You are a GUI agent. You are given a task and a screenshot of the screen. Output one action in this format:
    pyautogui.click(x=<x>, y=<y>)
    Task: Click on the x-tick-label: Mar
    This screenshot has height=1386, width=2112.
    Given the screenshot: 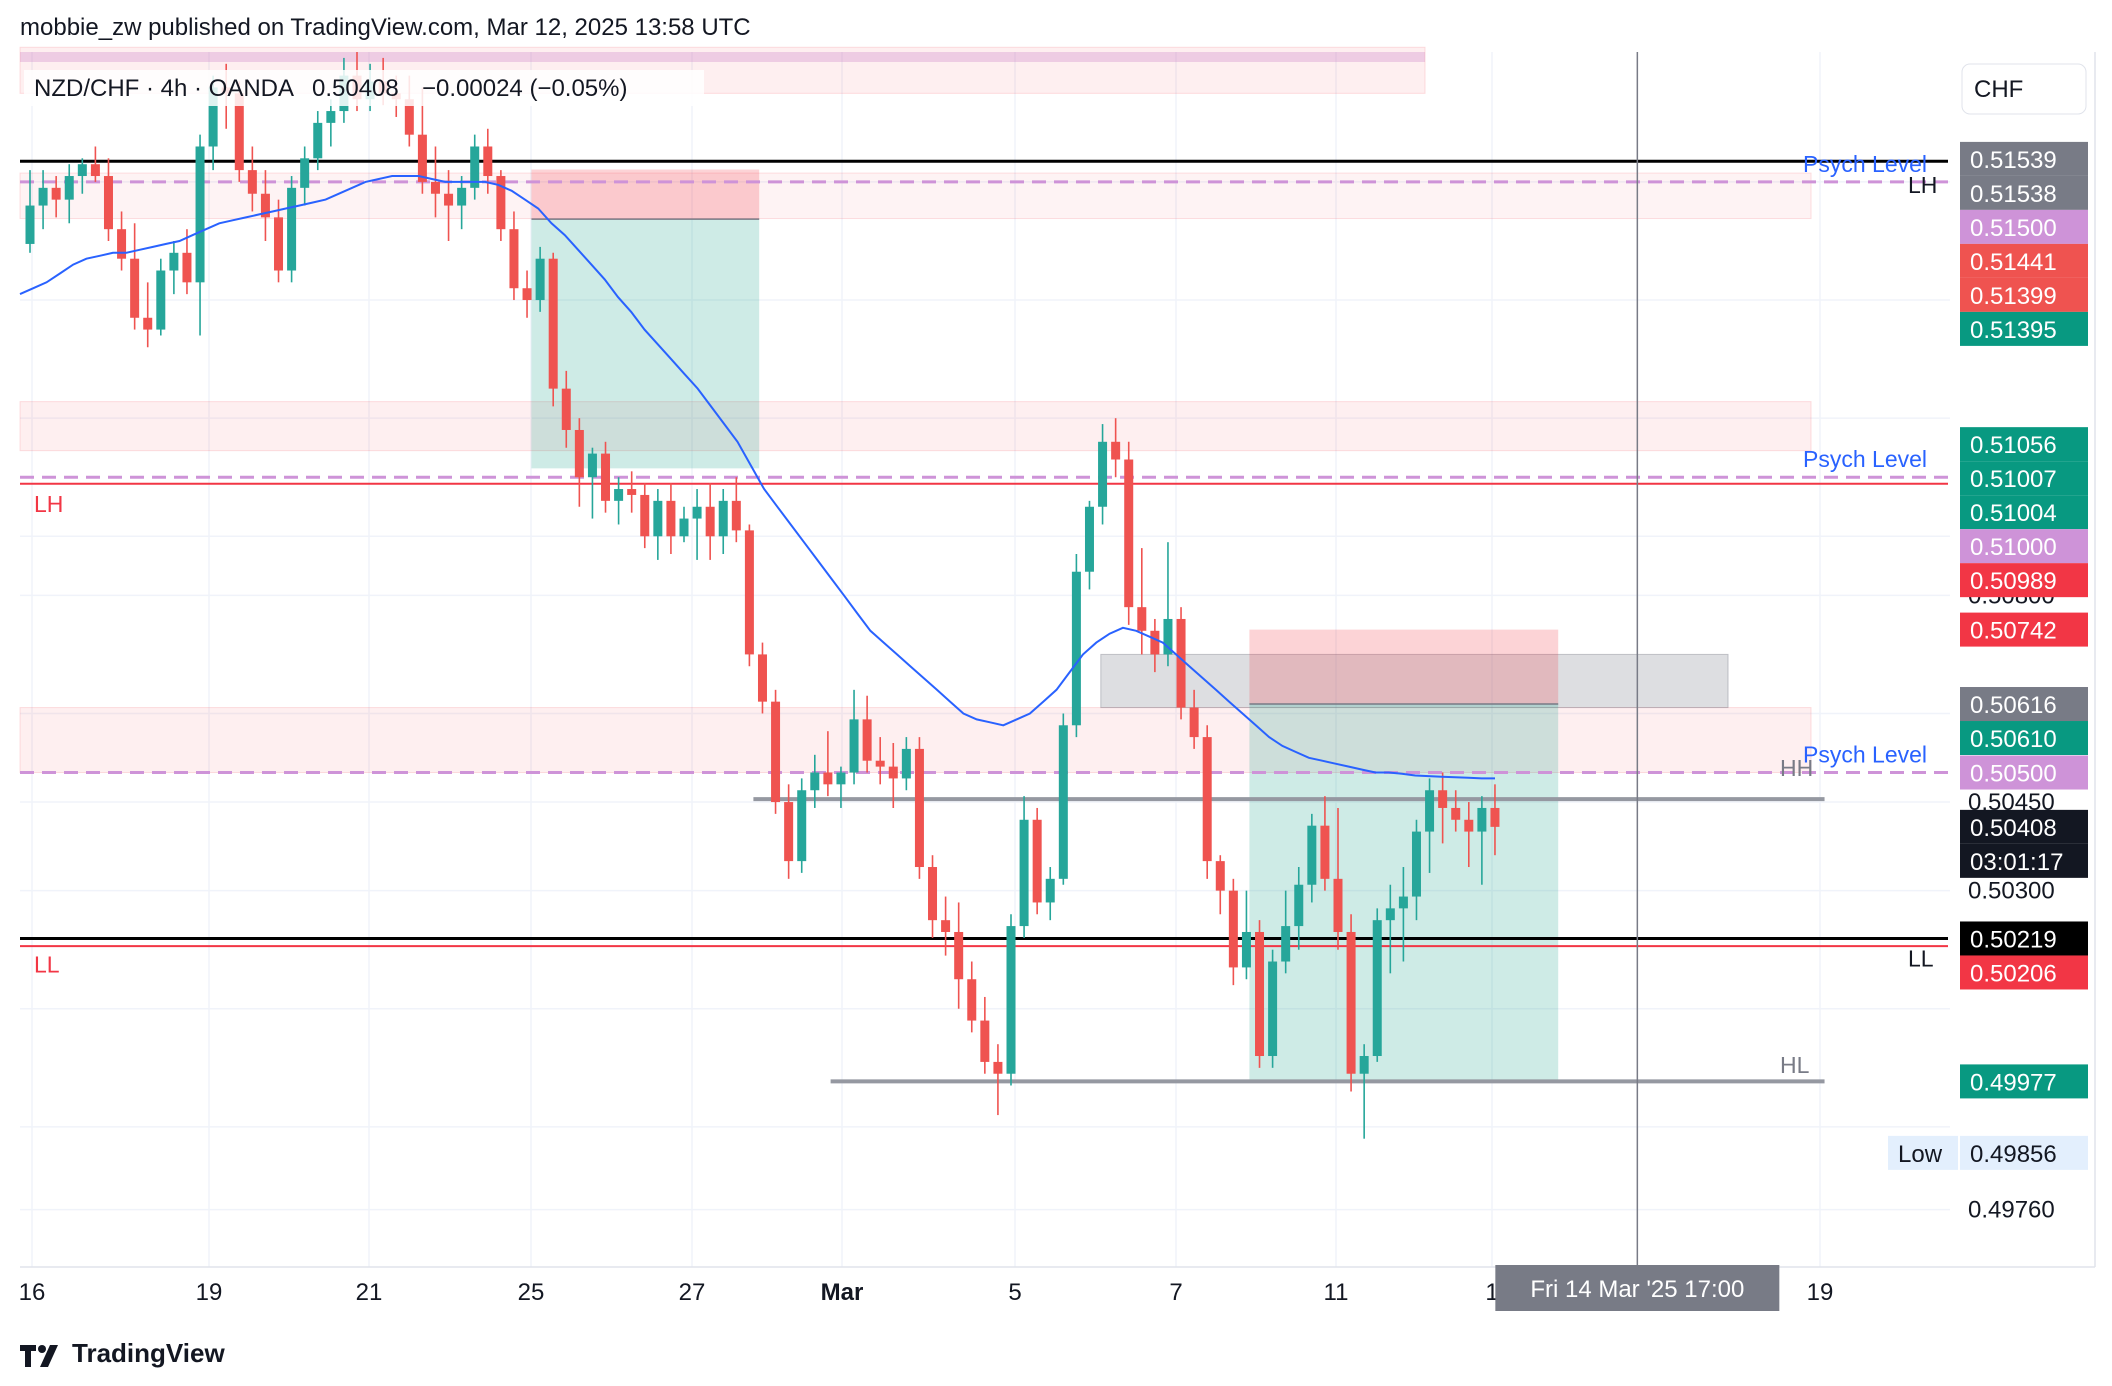 What is the action you would take?
    pyautogui.click(x=842, y=1292)
    